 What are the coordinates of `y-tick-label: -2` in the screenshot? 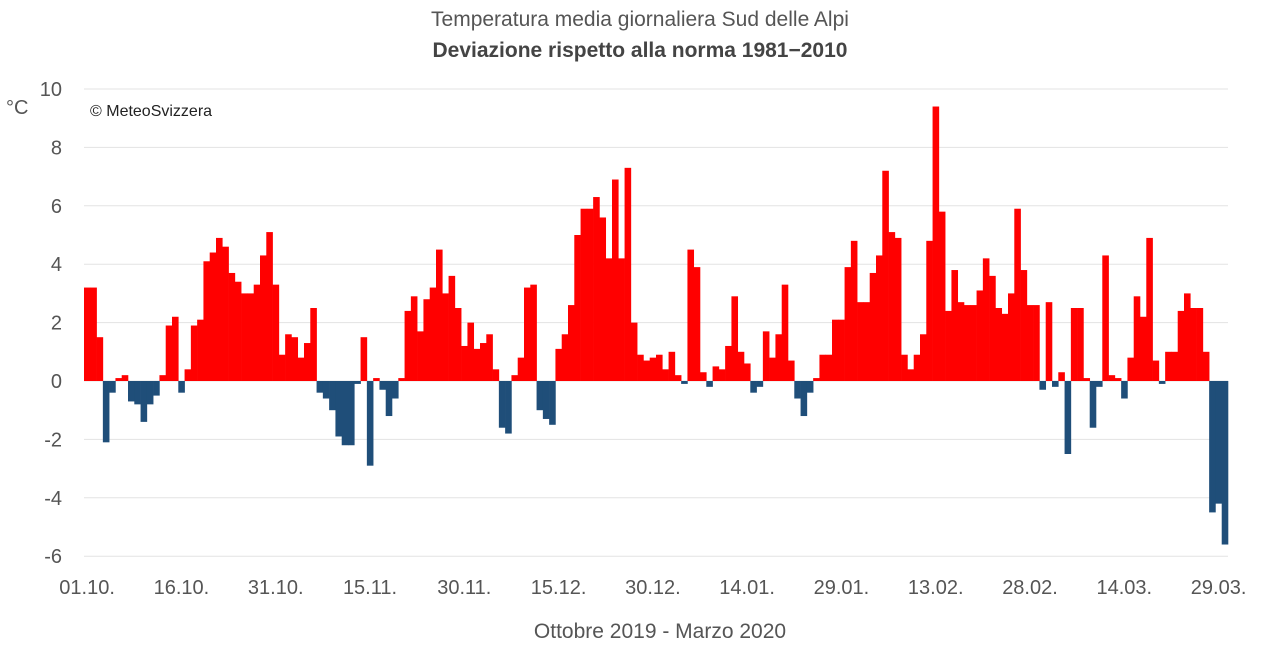 It's located at (53, 440).